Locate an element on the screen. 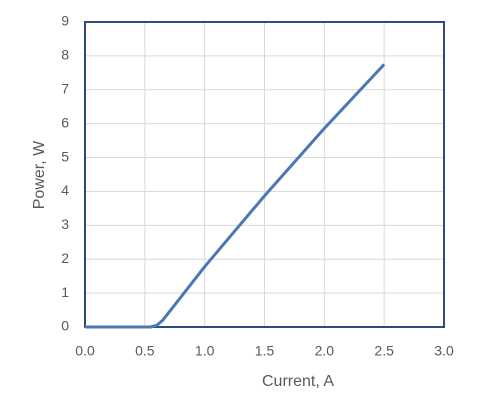 This screenshot has width=480, height=420. x-tick-label: 3.0 is located at coordinates (444, 351).